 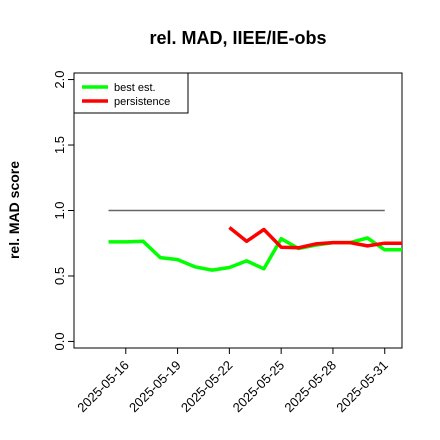 I want to click on series-layer, so click(x=255, y=249).